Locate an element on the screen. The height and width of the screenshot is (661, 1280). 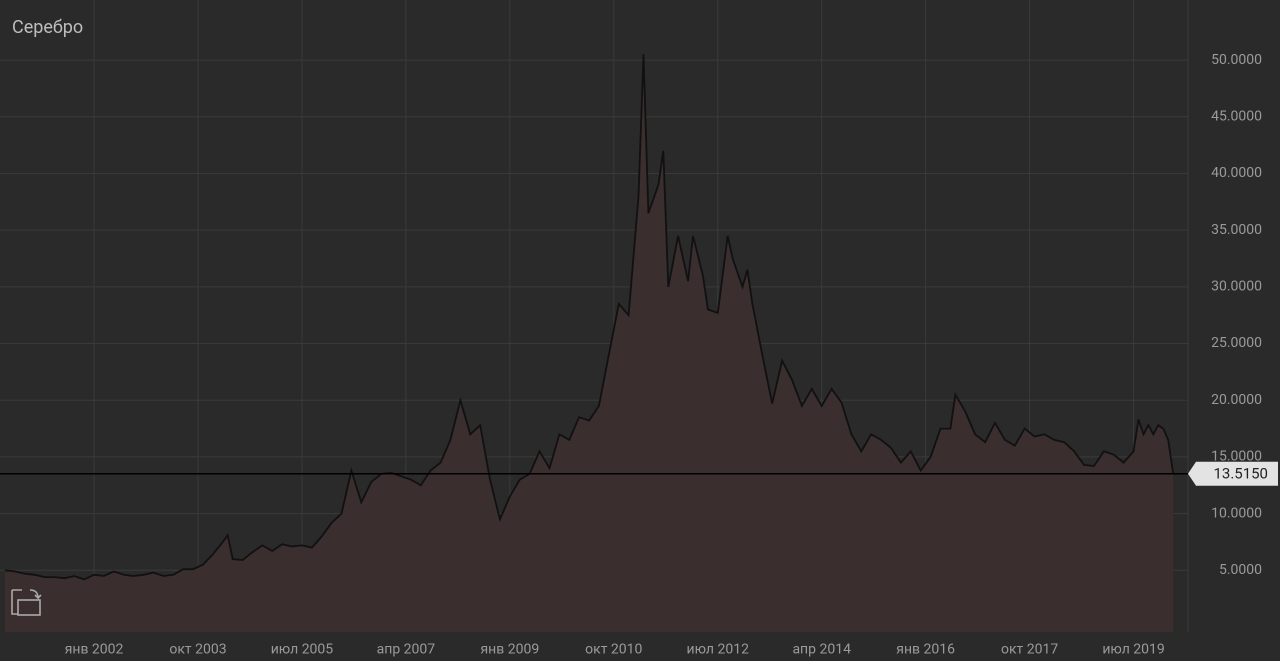
x-tick-label: апр 2014 is located at coordinates (821, 650).